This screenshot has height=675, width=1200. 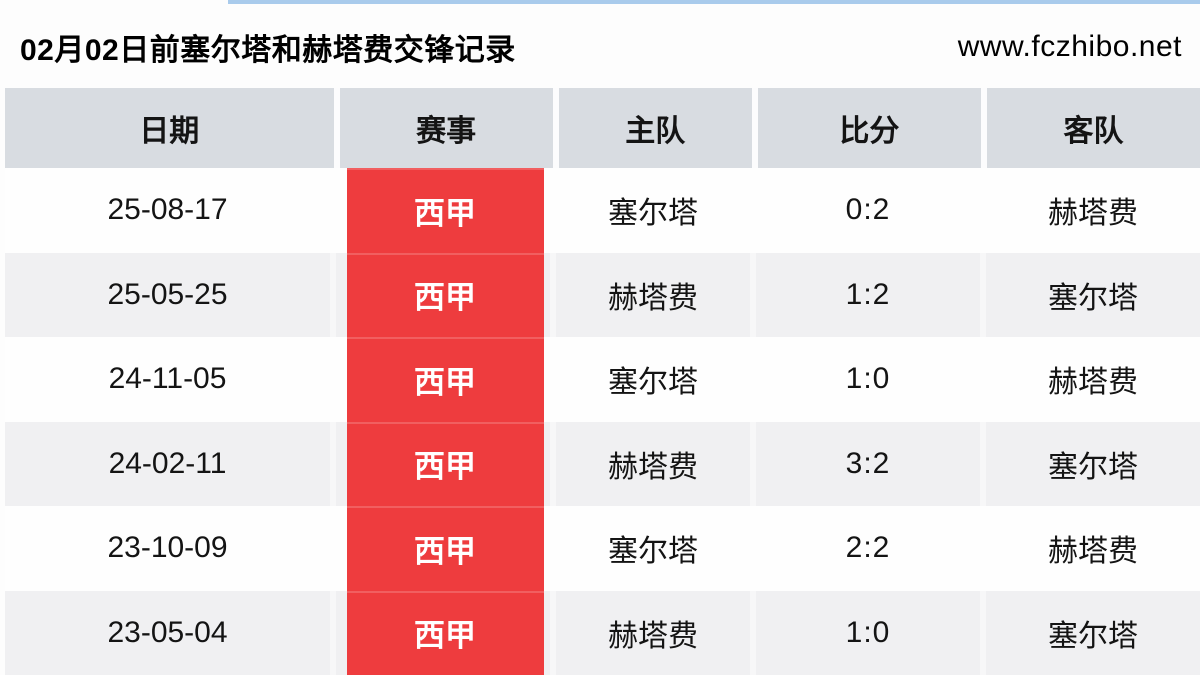 I want to click on date-cell: 25-05-25, so click(x=167, y=294).